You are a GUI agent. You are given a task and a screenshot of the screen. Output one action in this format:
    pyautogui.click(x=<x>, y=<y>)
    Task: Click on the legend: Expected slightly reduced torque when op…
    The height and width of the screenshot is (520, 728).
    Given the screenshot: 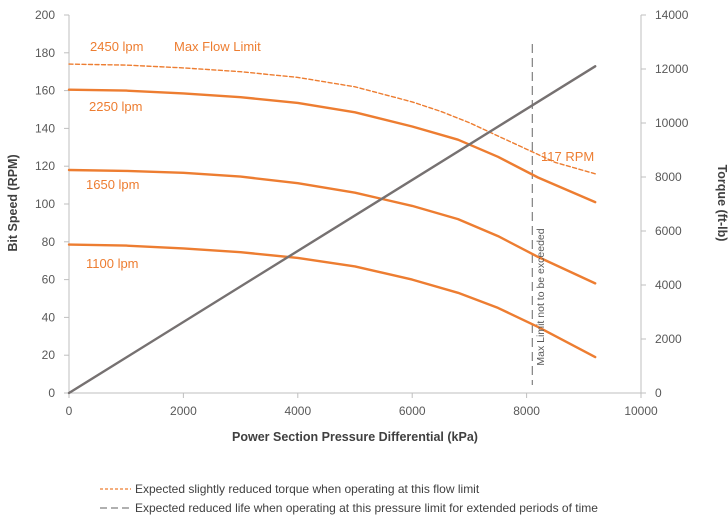 What is the action you would take?
    pyautogui.click(x=349, y=498)
    